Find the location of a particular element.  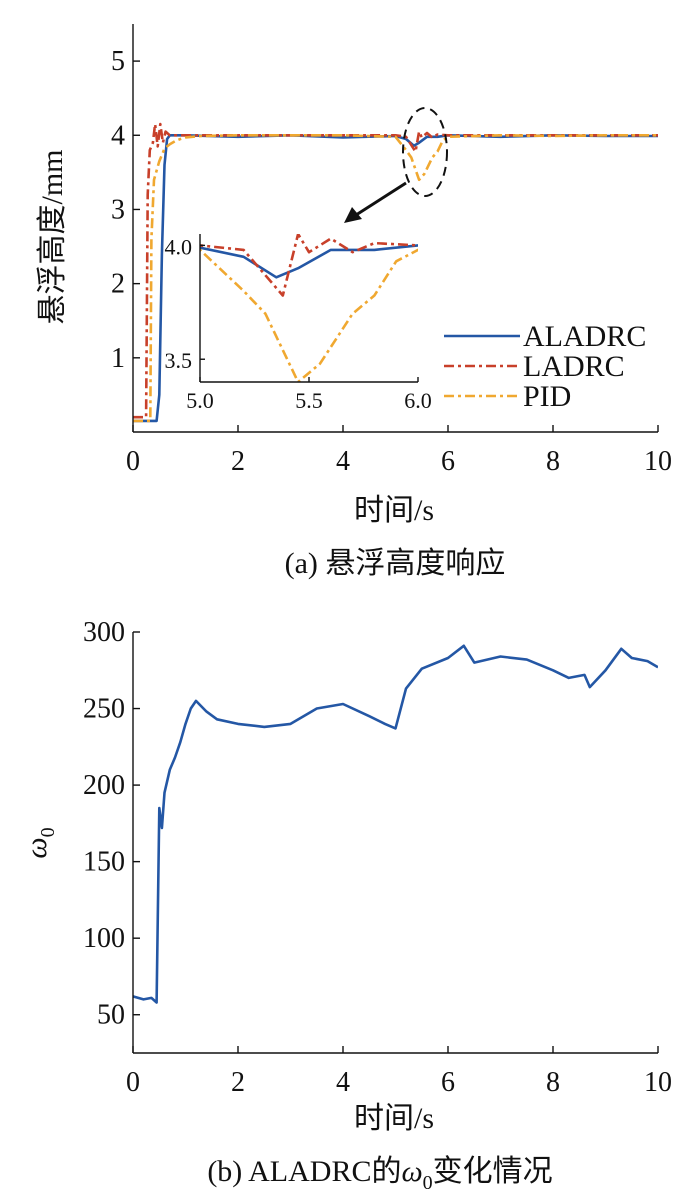

chart-b-x-tick-label: 4 is located at coordinates (343, 1082).